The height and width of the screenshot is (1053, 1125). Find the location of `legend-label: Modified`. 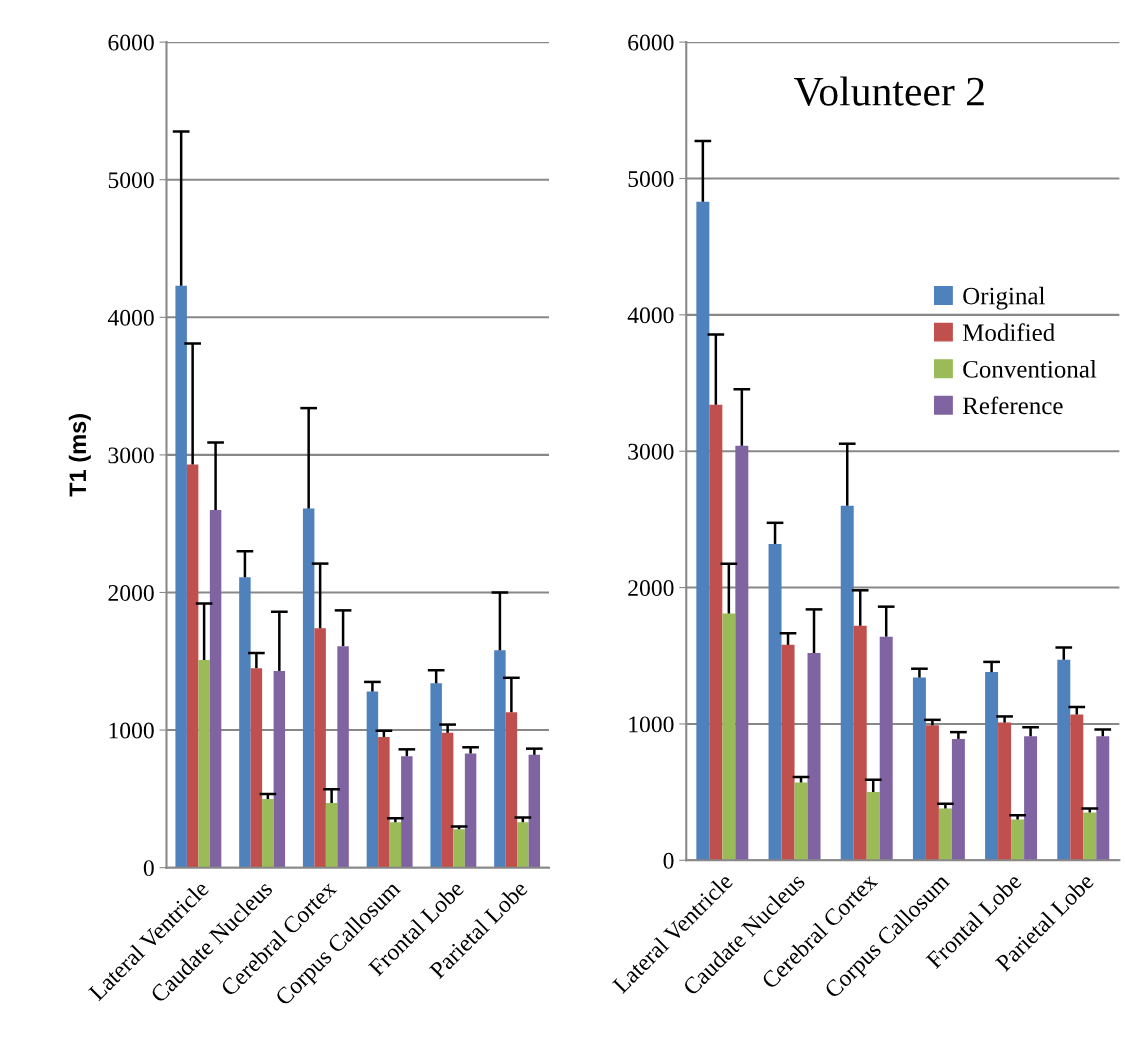

legend-label: Modified is located at coordinates (1008, 332).